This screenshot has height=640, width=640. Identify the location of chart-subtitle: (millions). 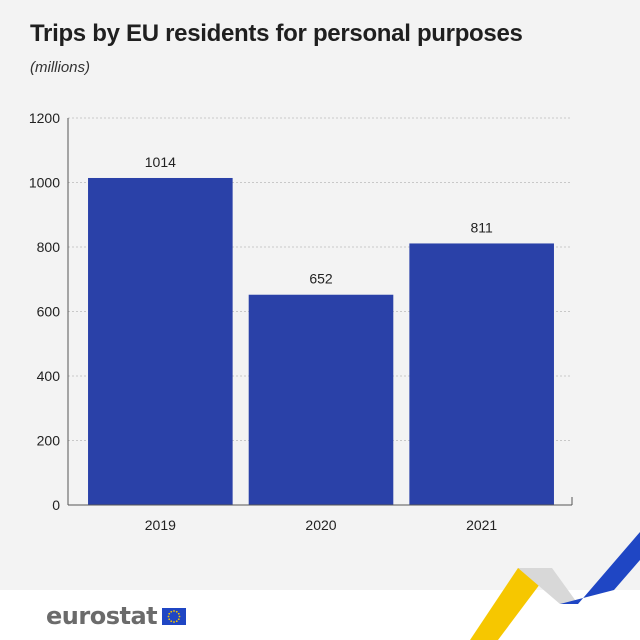
(60, 67).